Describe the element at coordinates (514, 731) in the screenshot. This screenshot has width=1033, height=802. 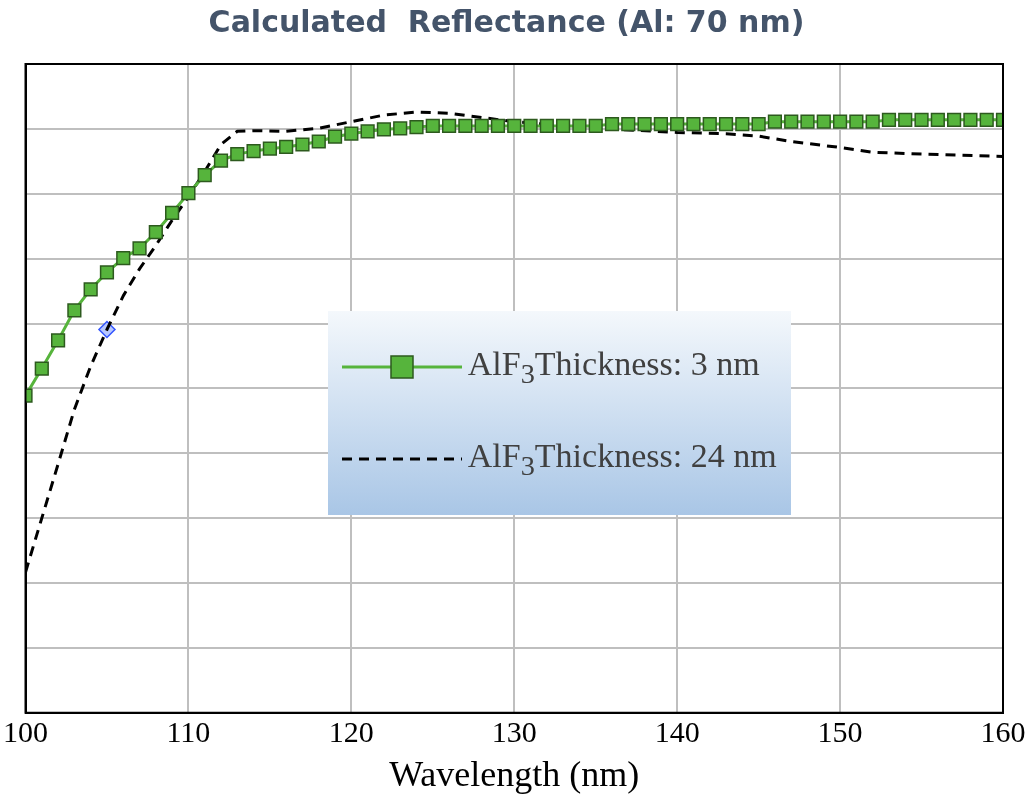
I see `x-tick-label: 130` at that location.